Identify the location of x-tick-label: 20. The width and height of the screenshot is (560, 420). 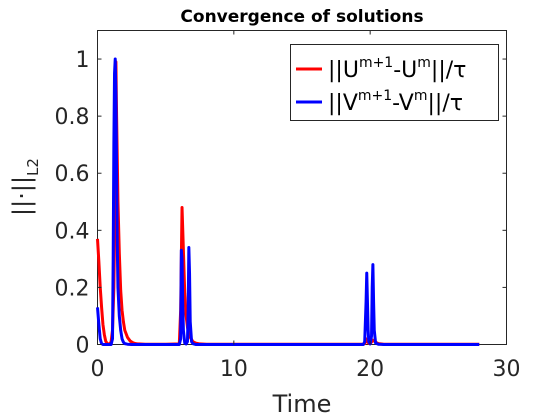
(370, 369).